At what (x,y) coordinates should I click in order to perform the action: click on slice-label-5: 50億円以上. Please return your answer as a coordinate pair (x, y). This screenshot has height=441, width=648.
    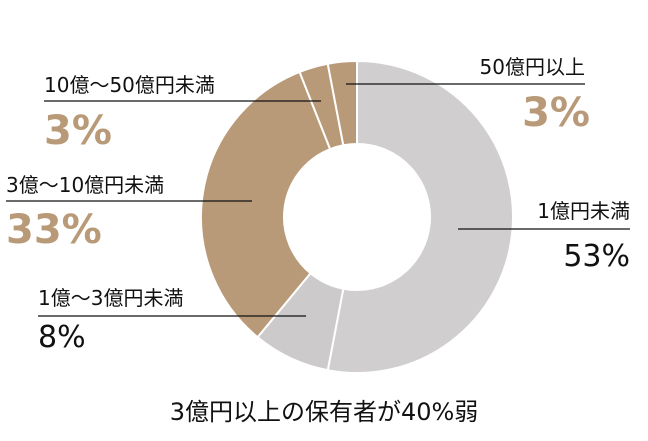
    Looking at the image, I should click on (532, 67).